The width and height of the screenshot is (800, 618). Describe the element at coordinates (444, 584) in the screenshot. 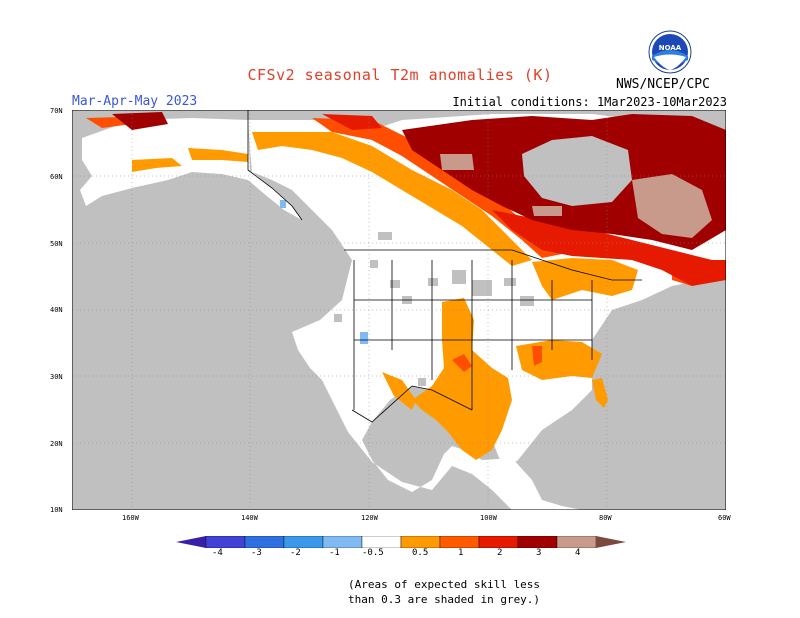

I see `skill-note-line: (Areas of expected skill less` at that location.